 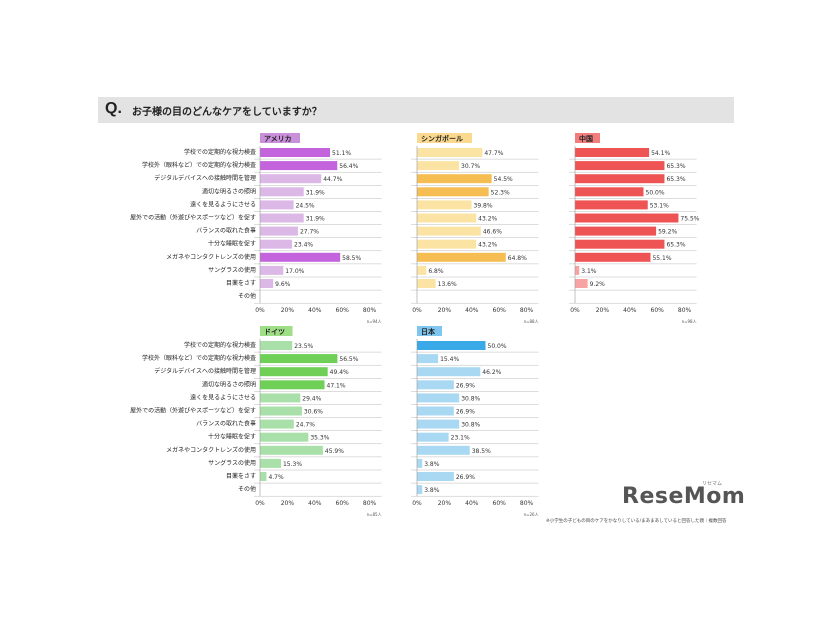 What do you see at coordinates (241, 283) in the screenshot?
I see `category-label: 目薬をさす` at bounding box center [241, 283].